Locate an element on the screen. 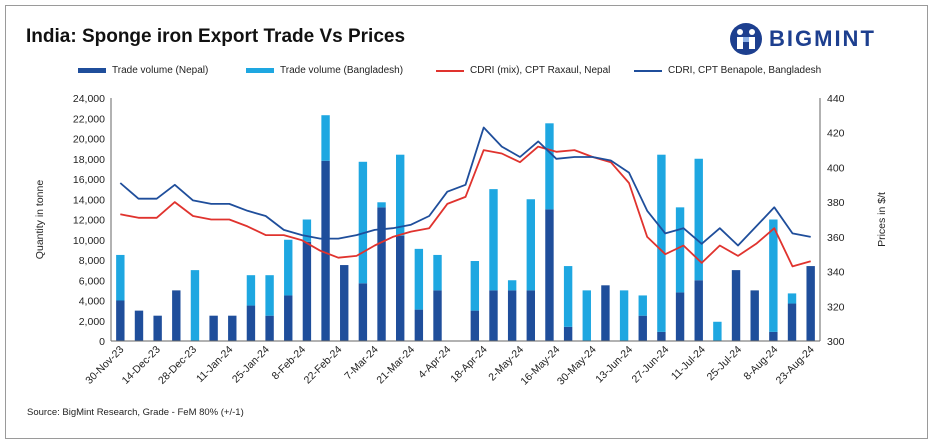 The image size is (935, 446). y2-axis-title: Prices in $/t is located at coordinates (882, 219).